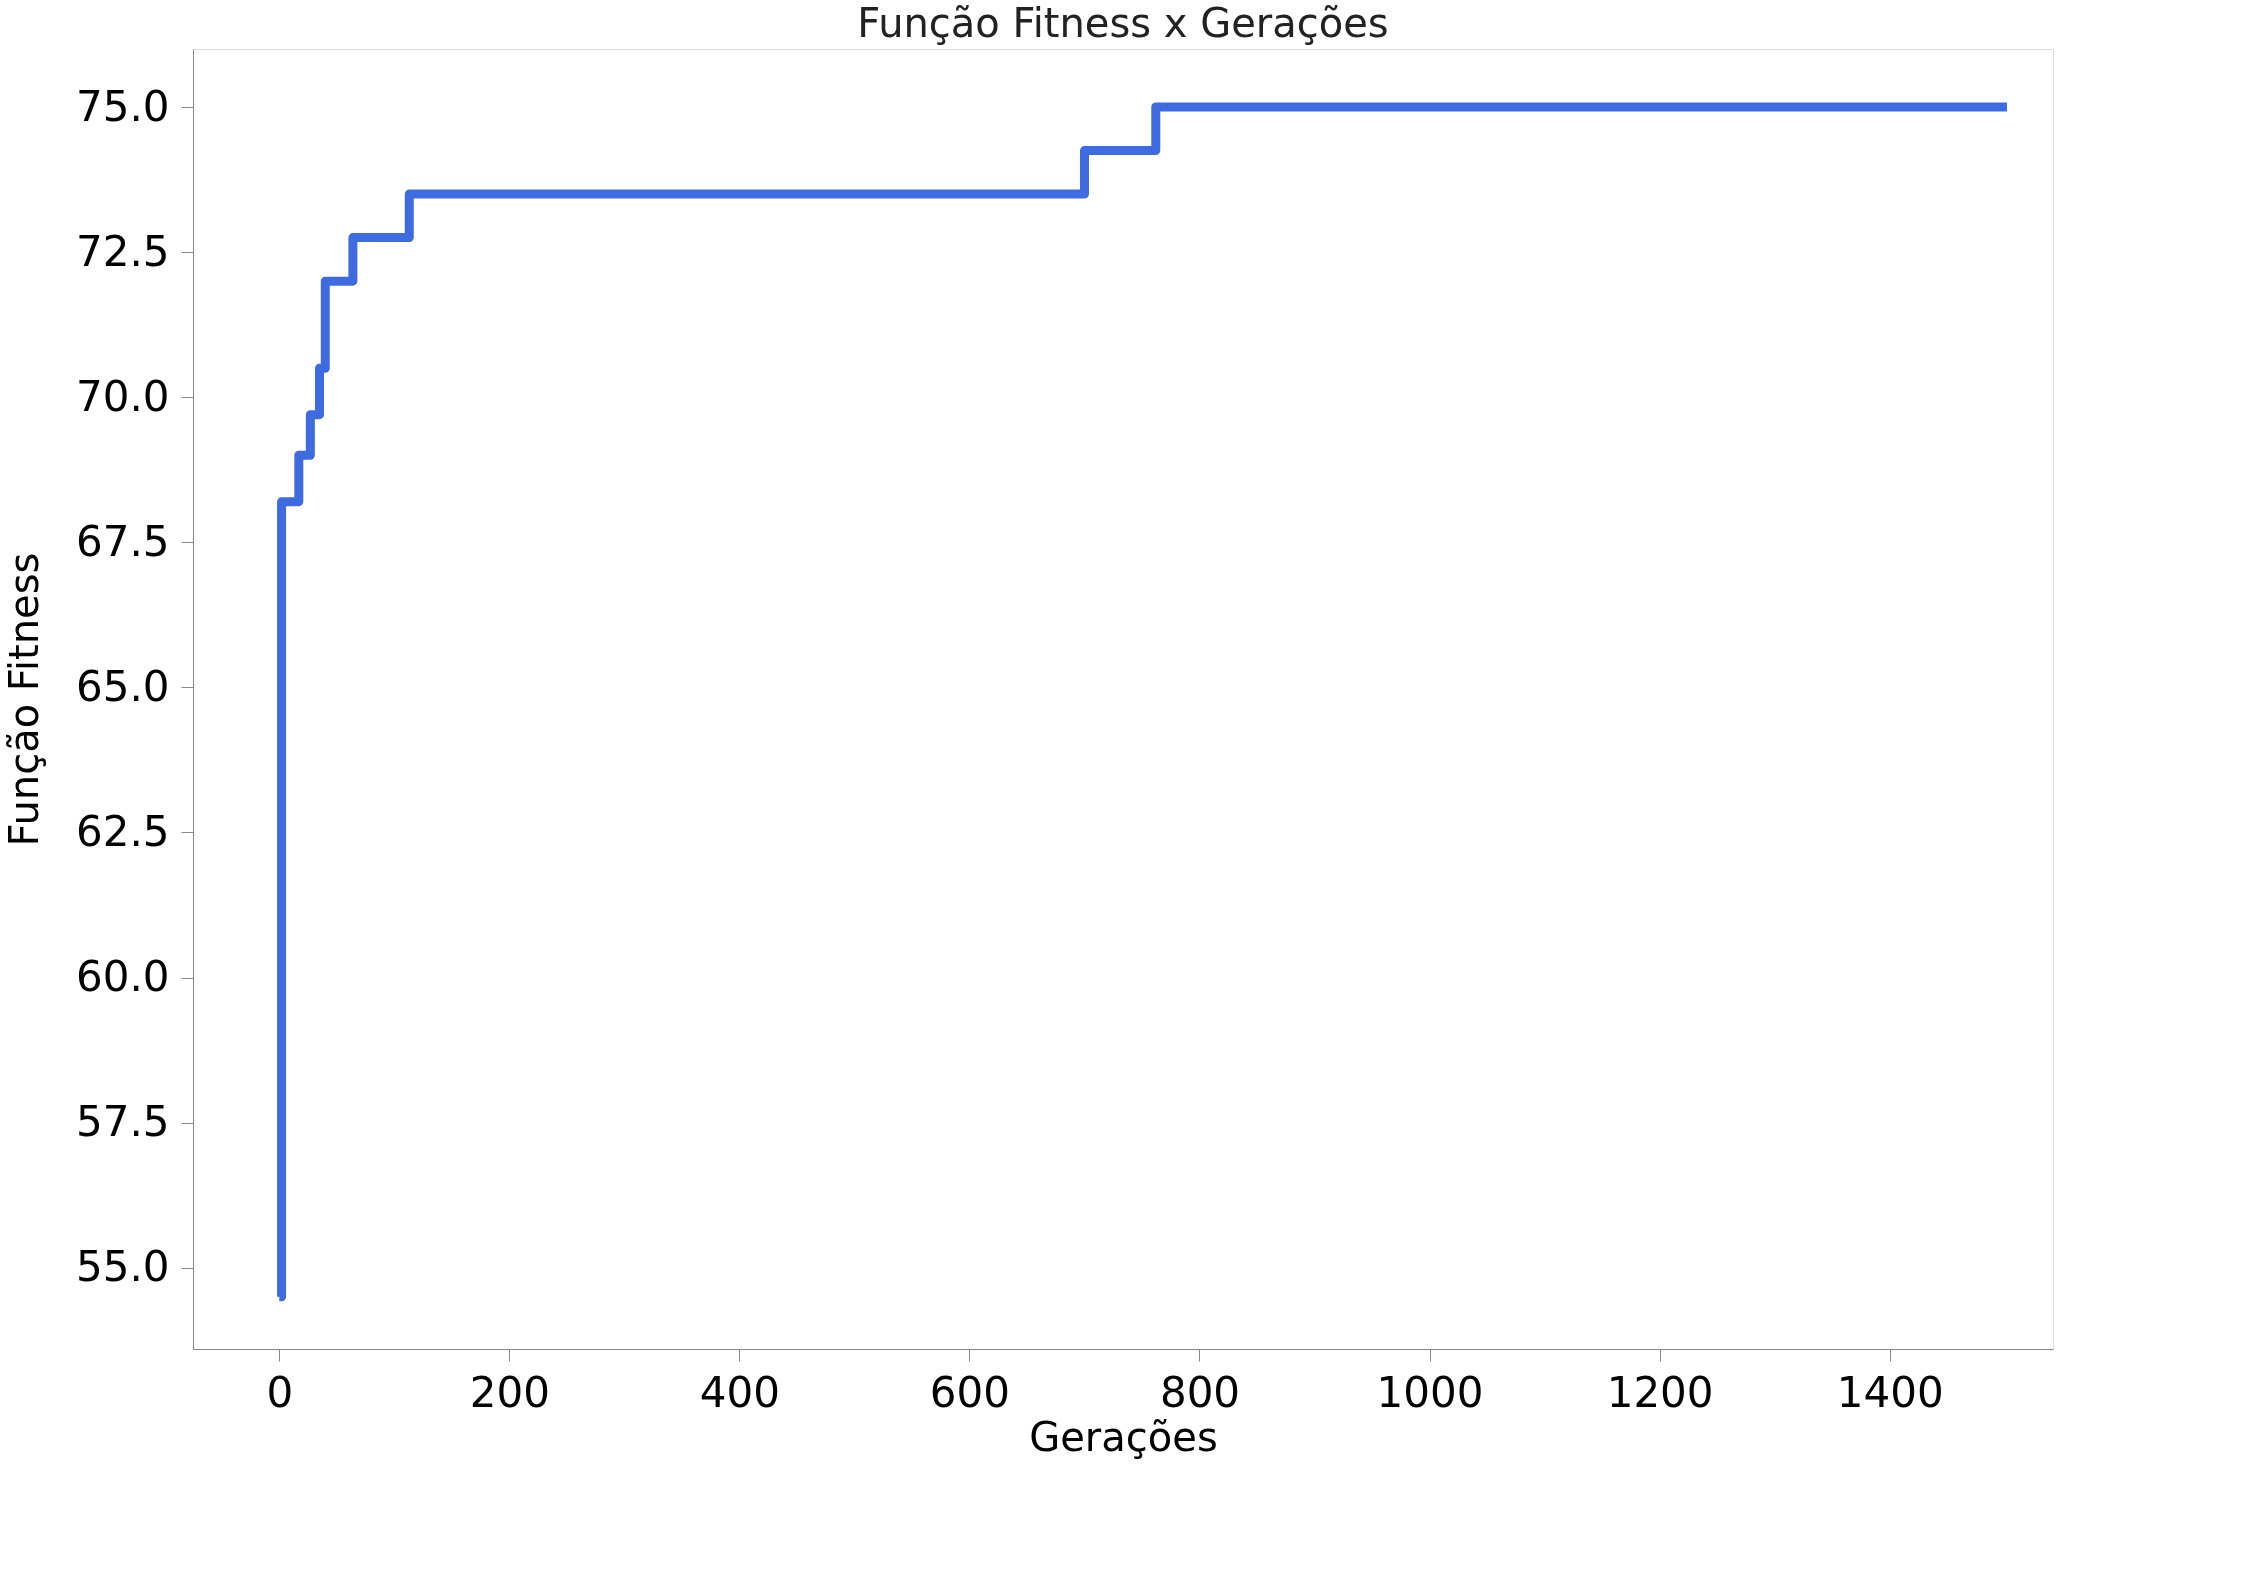  I want to click on y-tick-label: 67.5, so click(122, 541).